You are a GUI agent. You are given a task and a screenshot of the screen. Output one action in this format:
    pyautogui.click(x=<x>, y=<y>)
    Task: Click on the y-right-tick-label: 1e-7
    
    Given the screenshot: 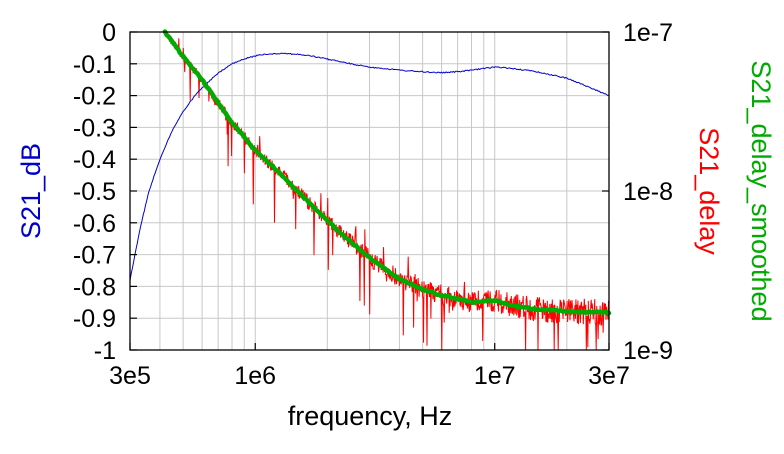 What is the action you would take?
    pyautogui.click(x=648, y=33)
    